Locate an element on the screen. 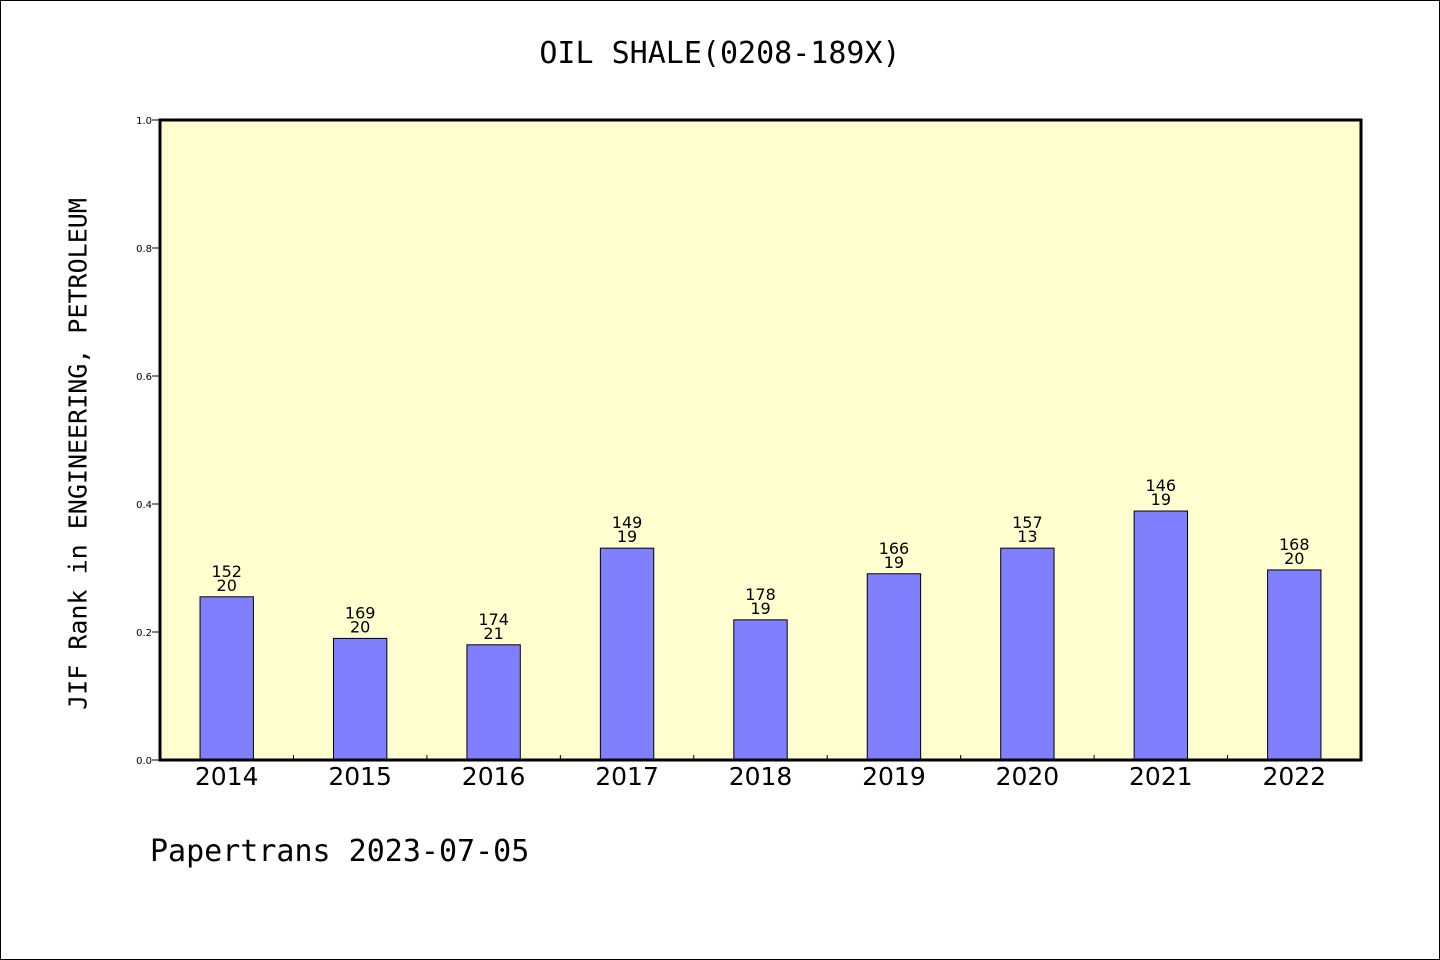 This screenshot has width=1440, height=960. bar-rank-label: 146 is located at coordinates (1161, 485).